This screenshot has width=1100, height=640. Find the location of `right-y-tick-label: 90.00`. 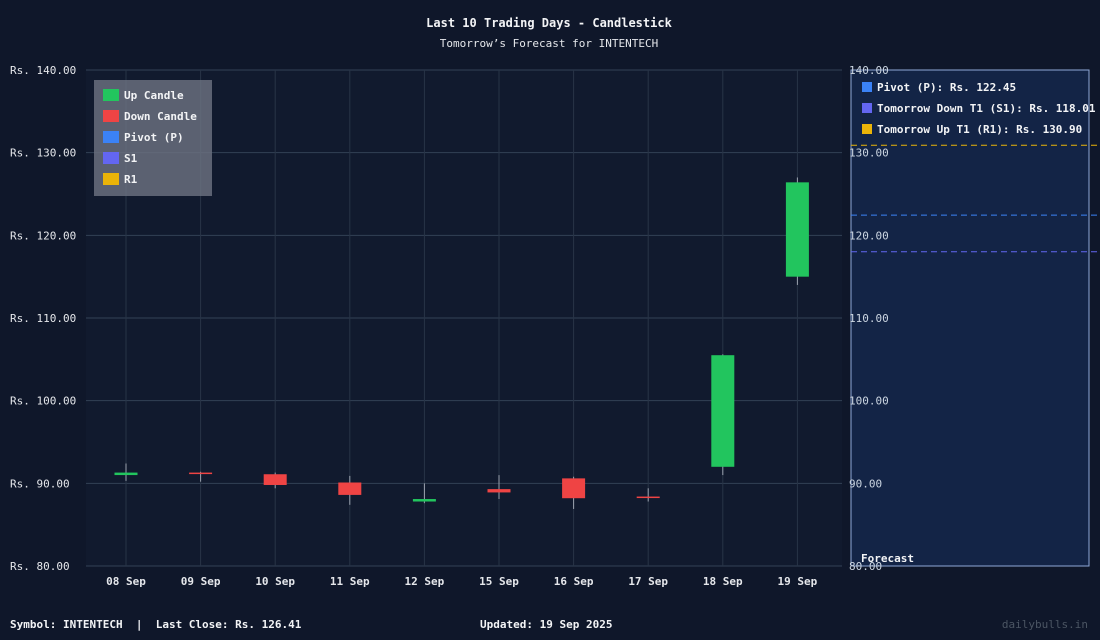

right-y-tick-label: 90.00 is located at coordinates (865, 483).